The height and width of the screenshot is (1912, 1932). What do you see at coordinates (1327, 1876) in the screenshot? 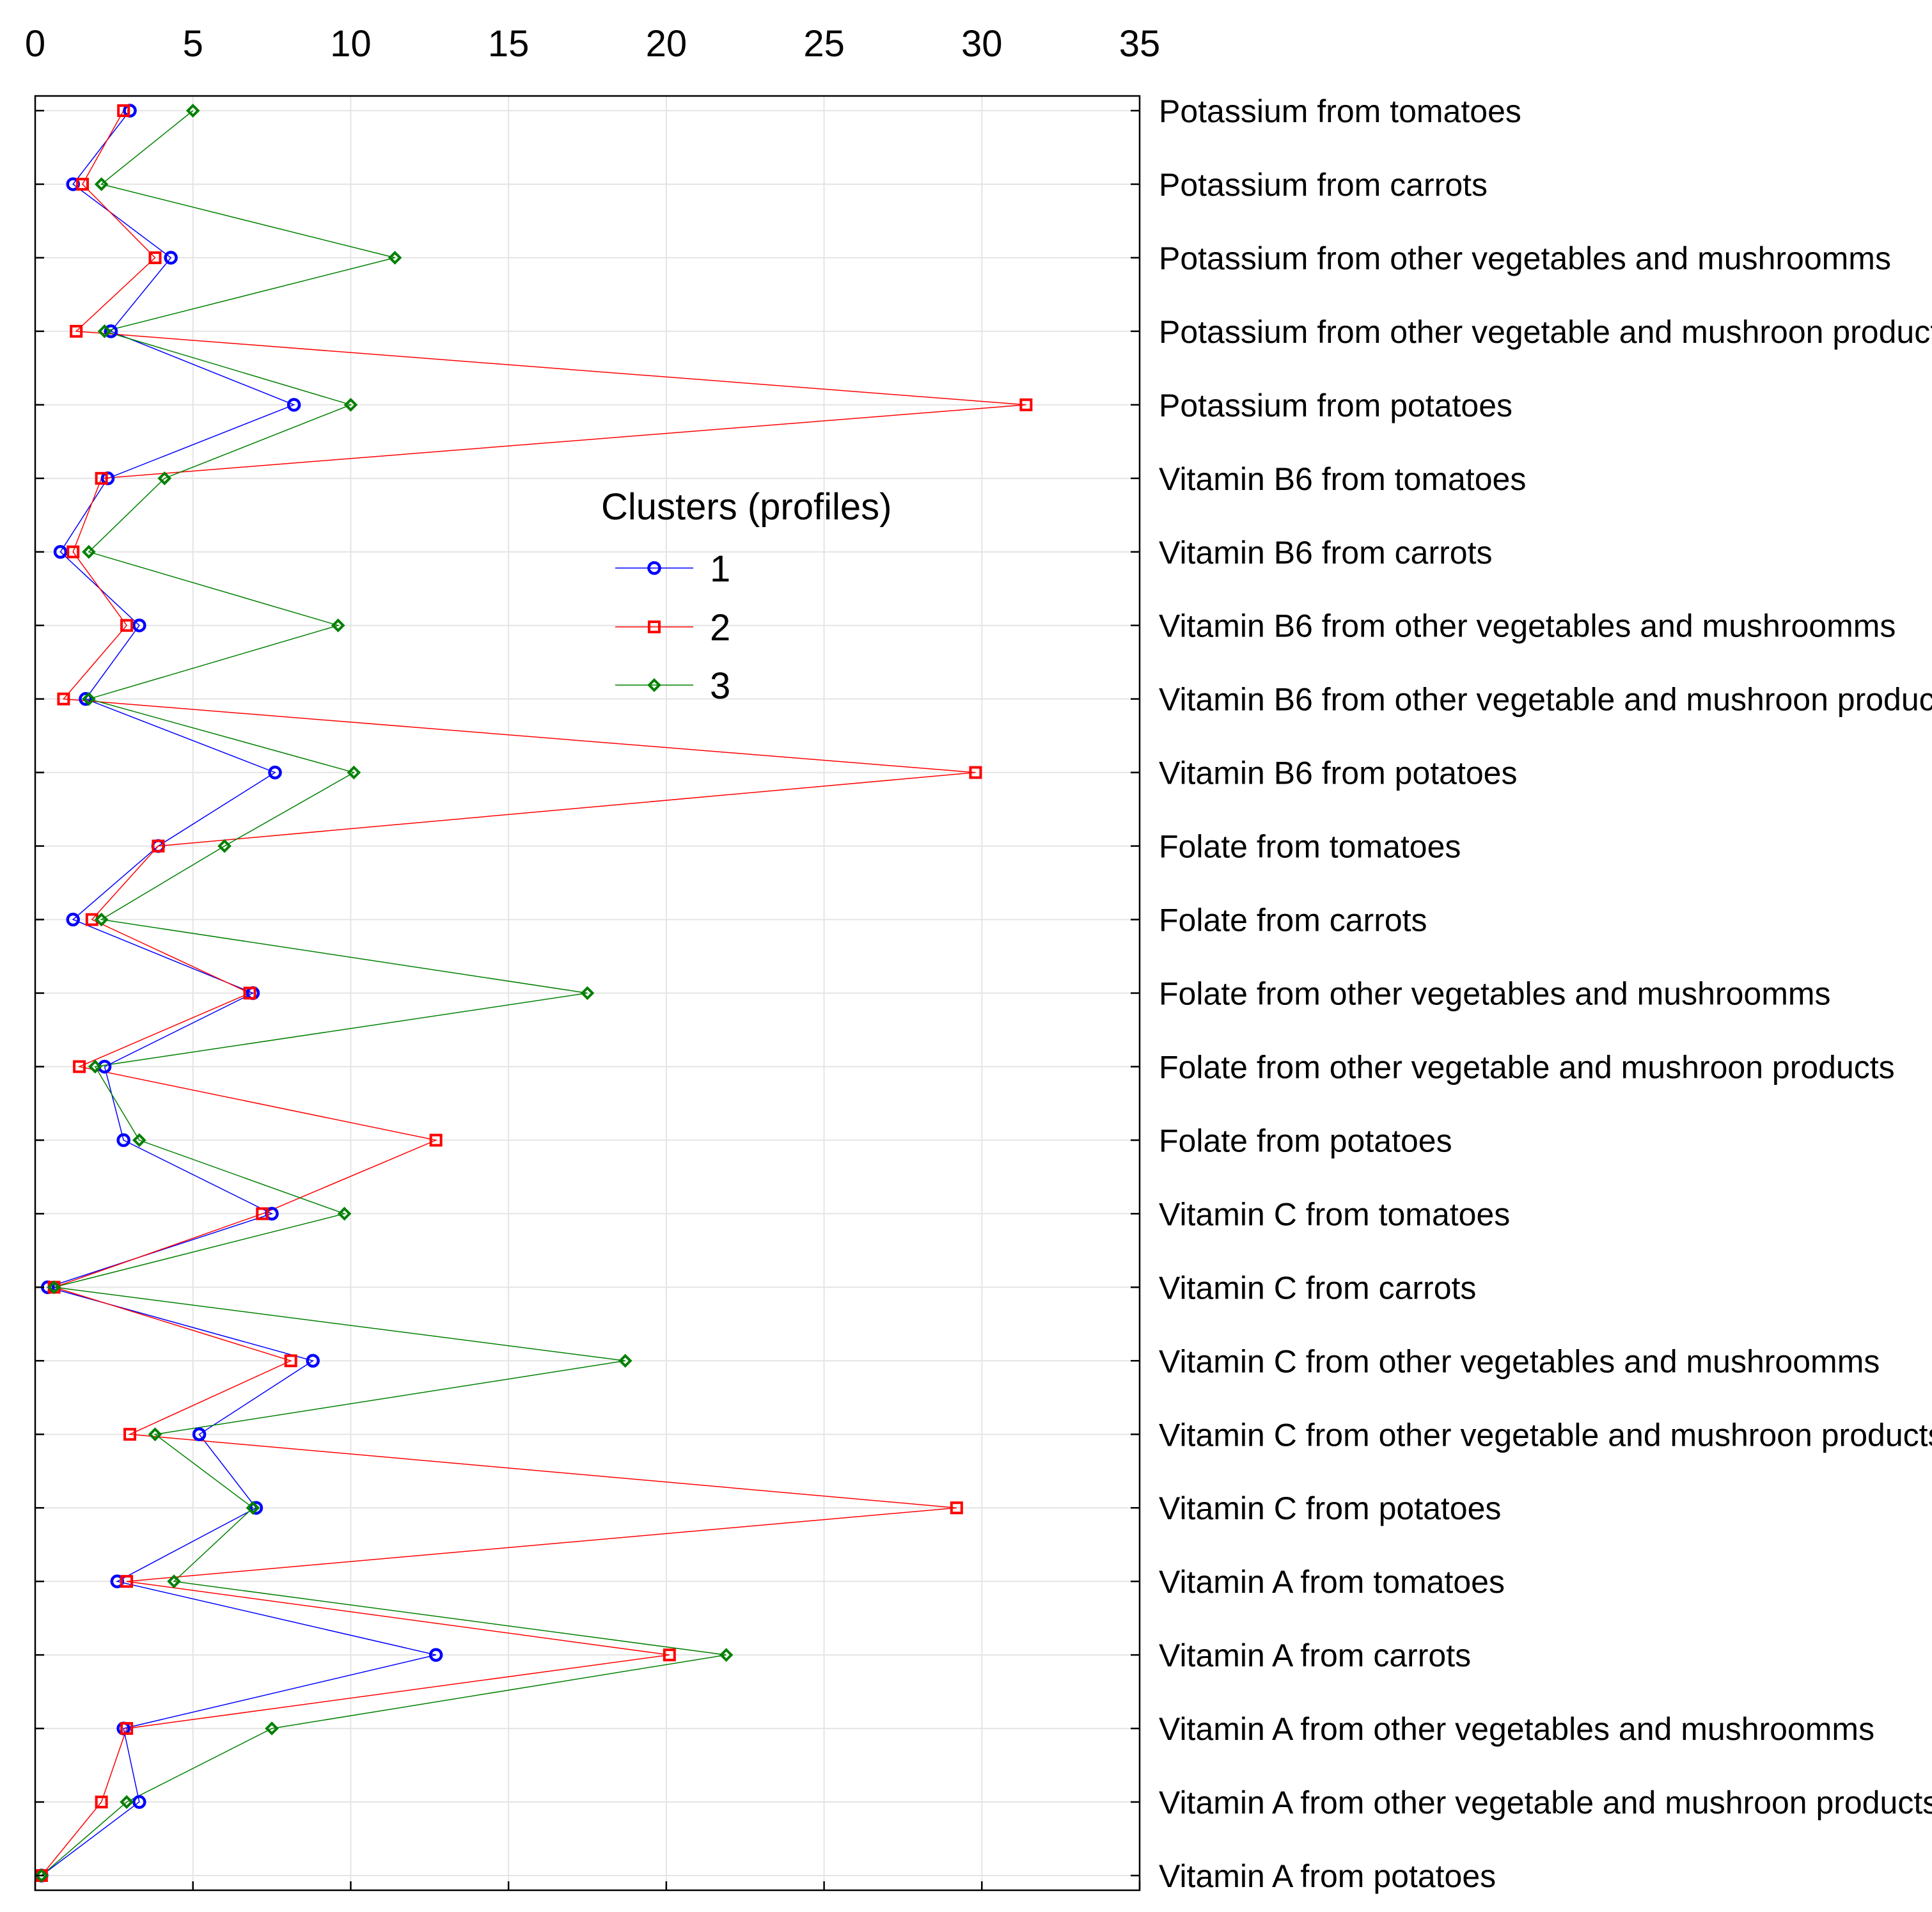
I see `category-label: Vitamin A from potatoes` at bounding box center [1327, 1876].